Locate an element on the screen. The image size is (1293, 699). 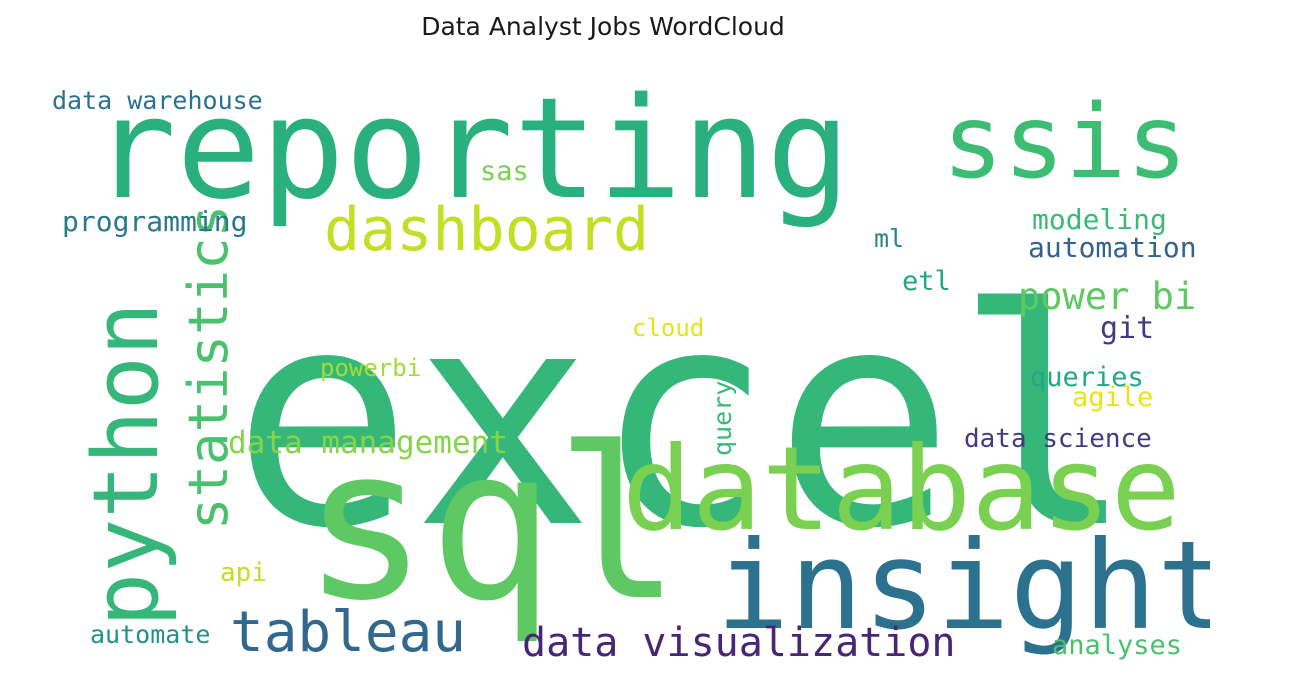
word-programming: programming is located at coordinates (155, 221).